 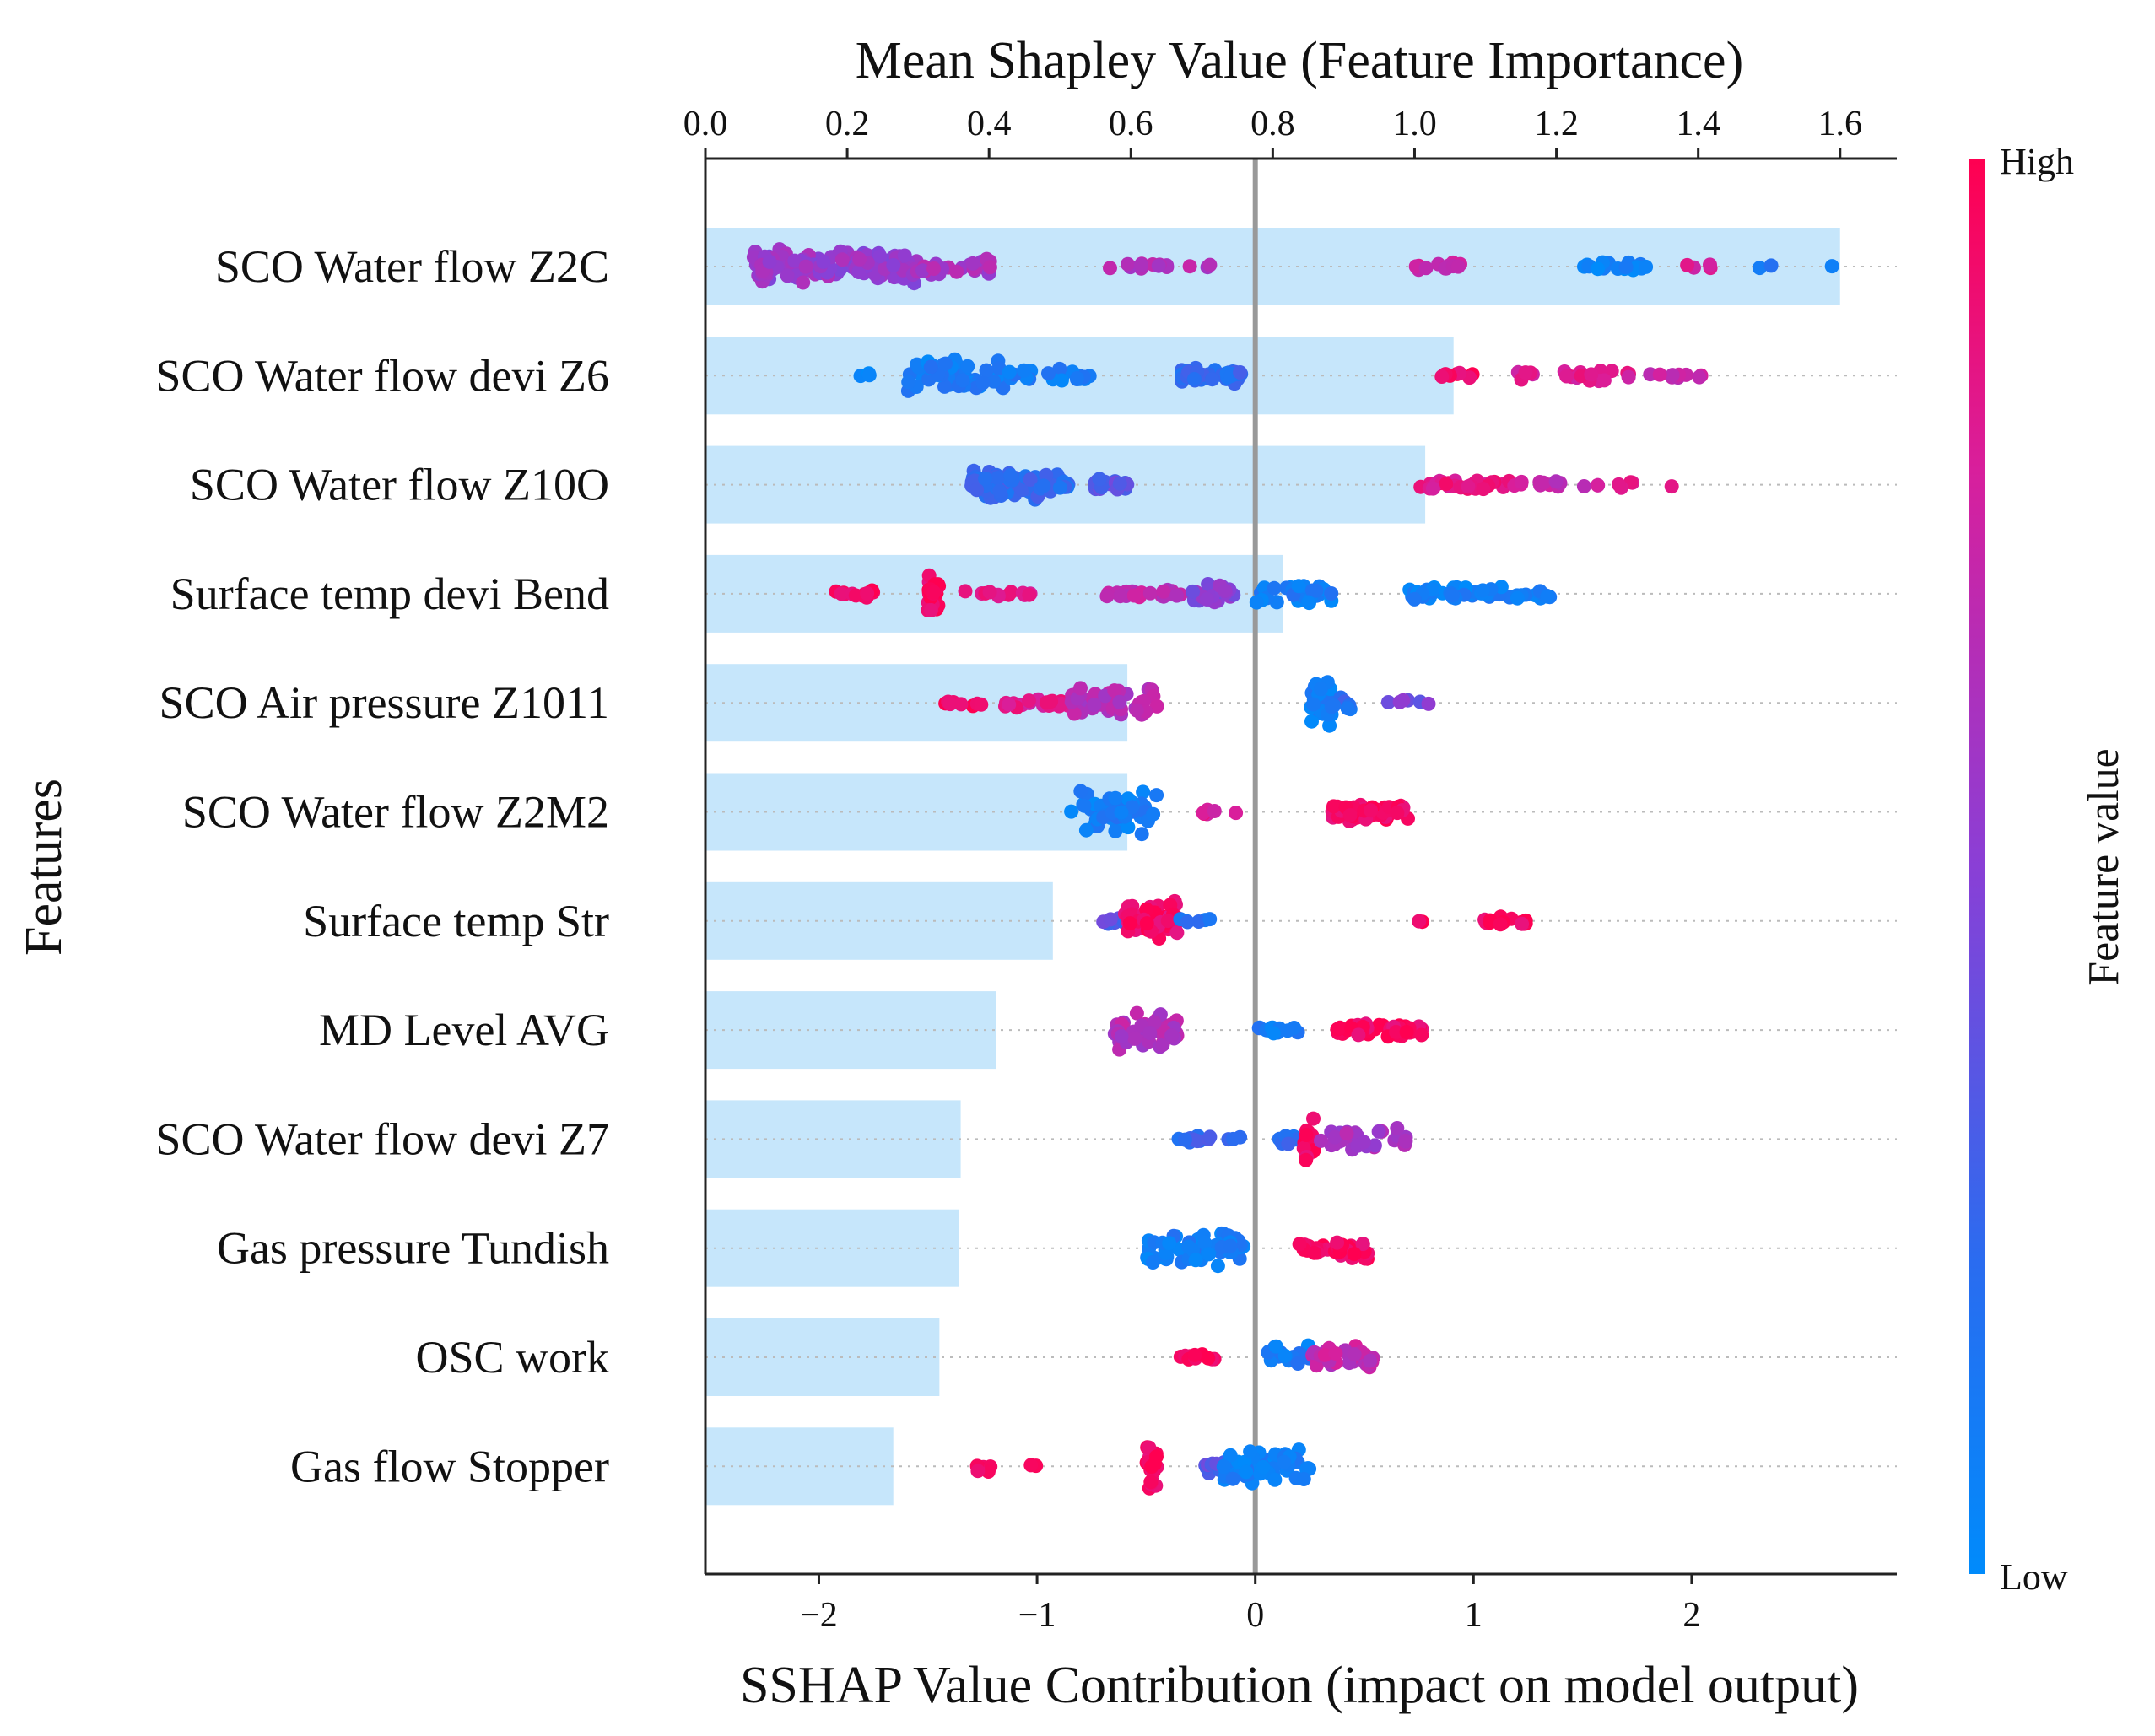 I want to click on colorbar-gradient, so click(x=1977, y=867).